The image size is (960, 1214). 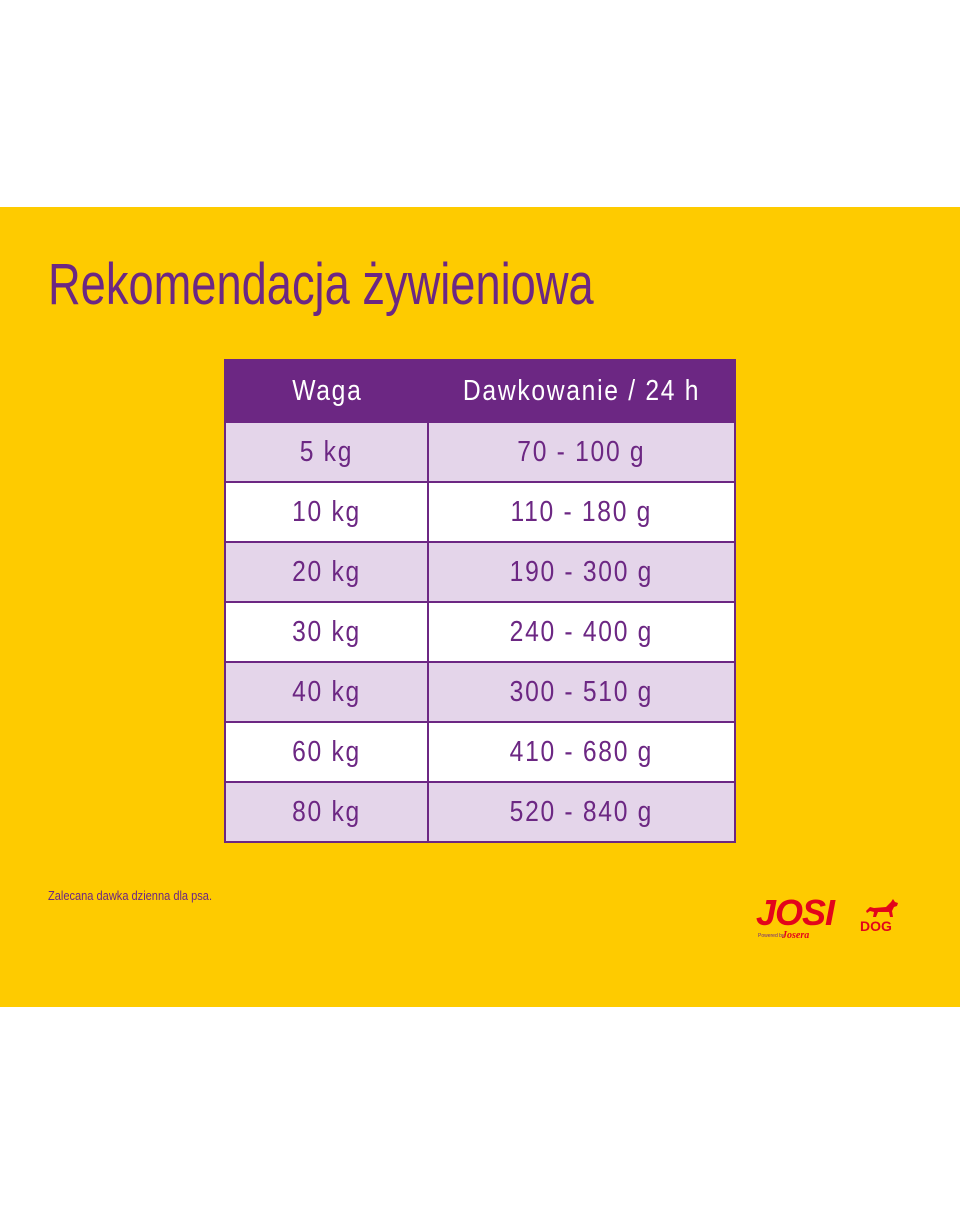 I want to click on dose-cell: 110 - 180 g, so click(x=581, y=512).